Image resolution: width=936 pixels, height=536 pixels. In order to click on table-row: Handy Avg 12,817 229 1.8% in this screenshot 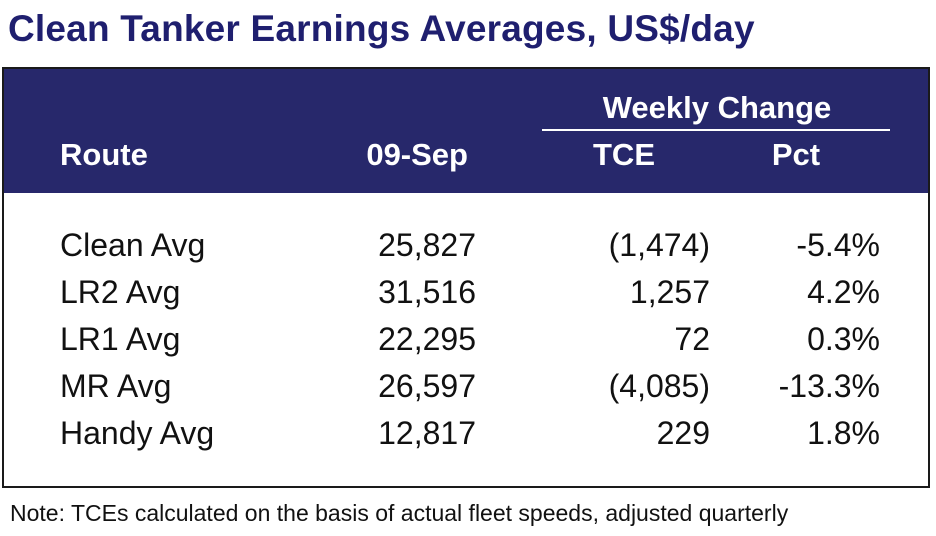, I will do `click(466, 438)`.